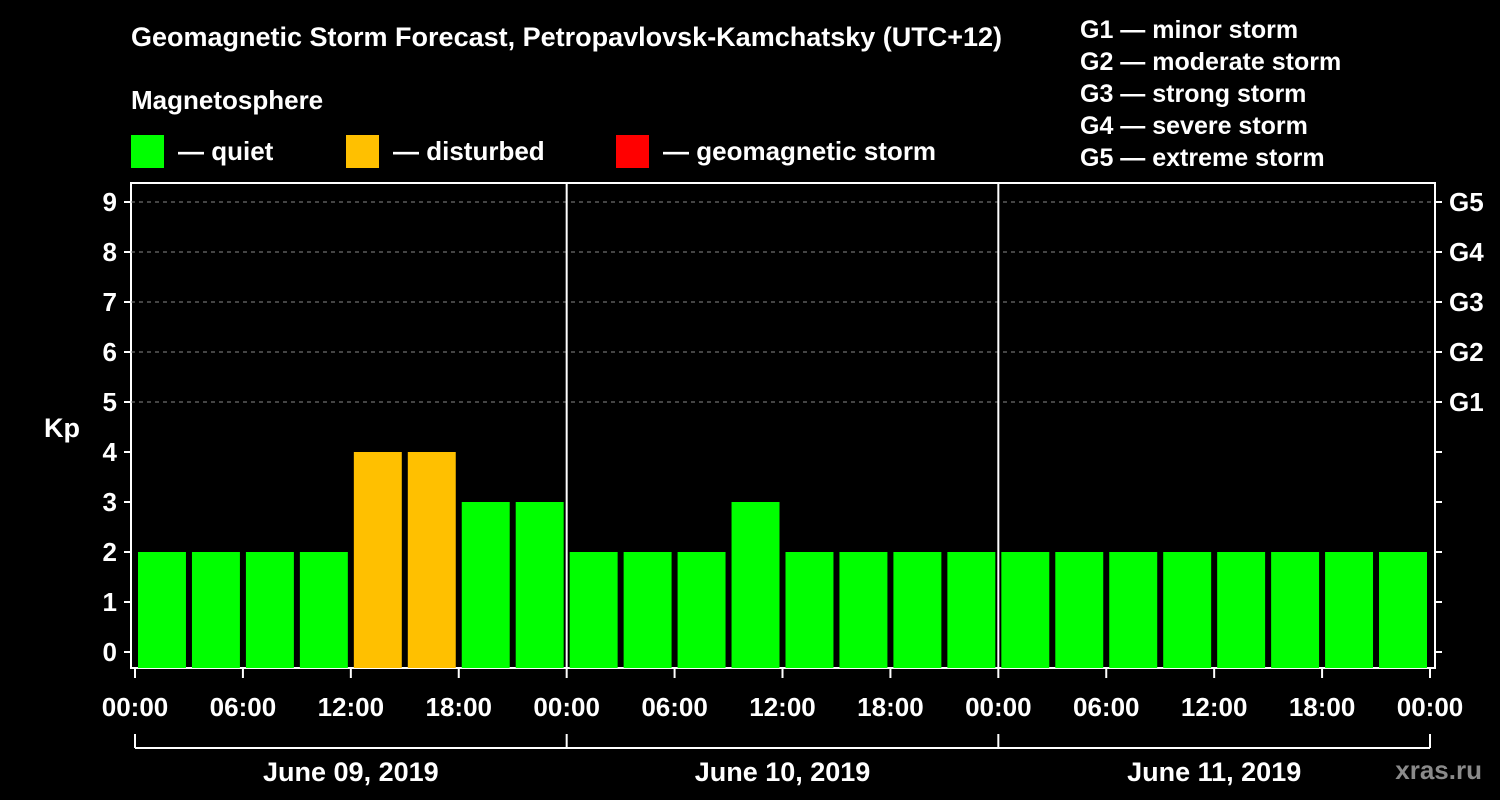  Describe the element at coordinates (1214, 772) in the screenshot. I see `day-label: June 11, 2019` at that location.